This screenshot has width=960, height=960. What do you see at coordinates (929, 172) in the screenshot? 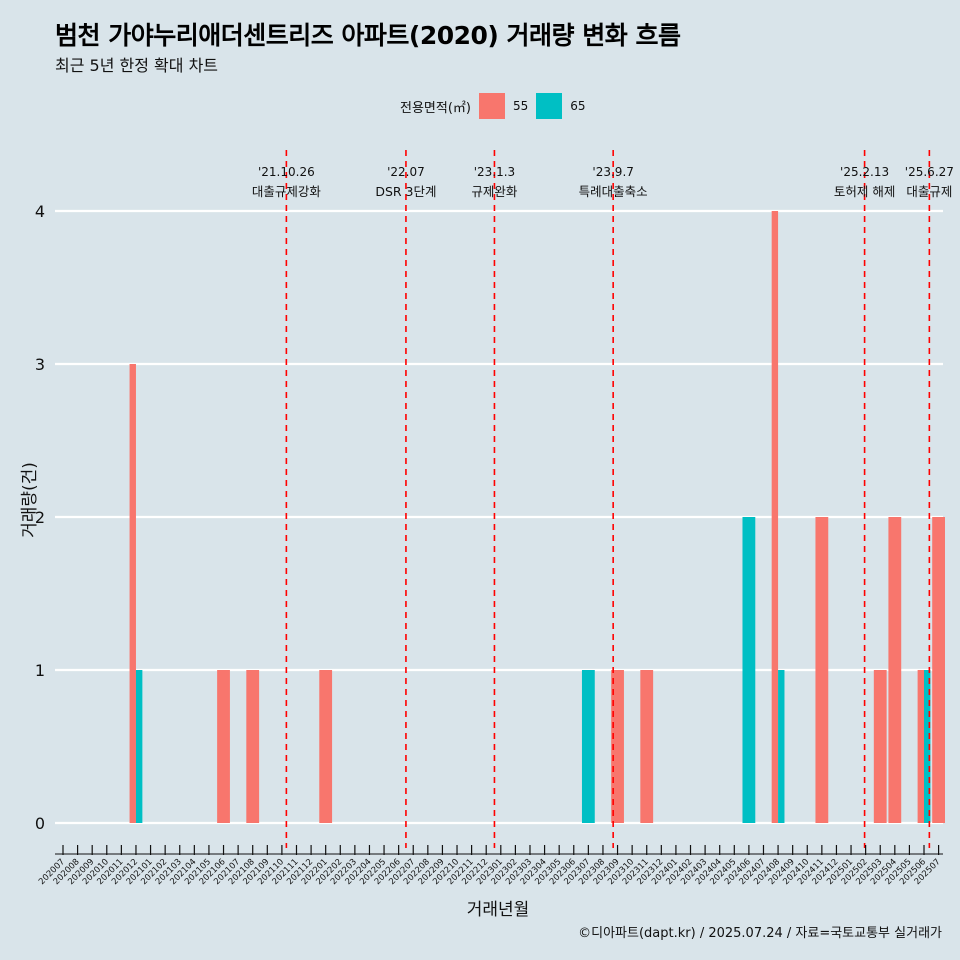
I see `event-date-label-5: '25.6.27` at bounding box center [929, 172].